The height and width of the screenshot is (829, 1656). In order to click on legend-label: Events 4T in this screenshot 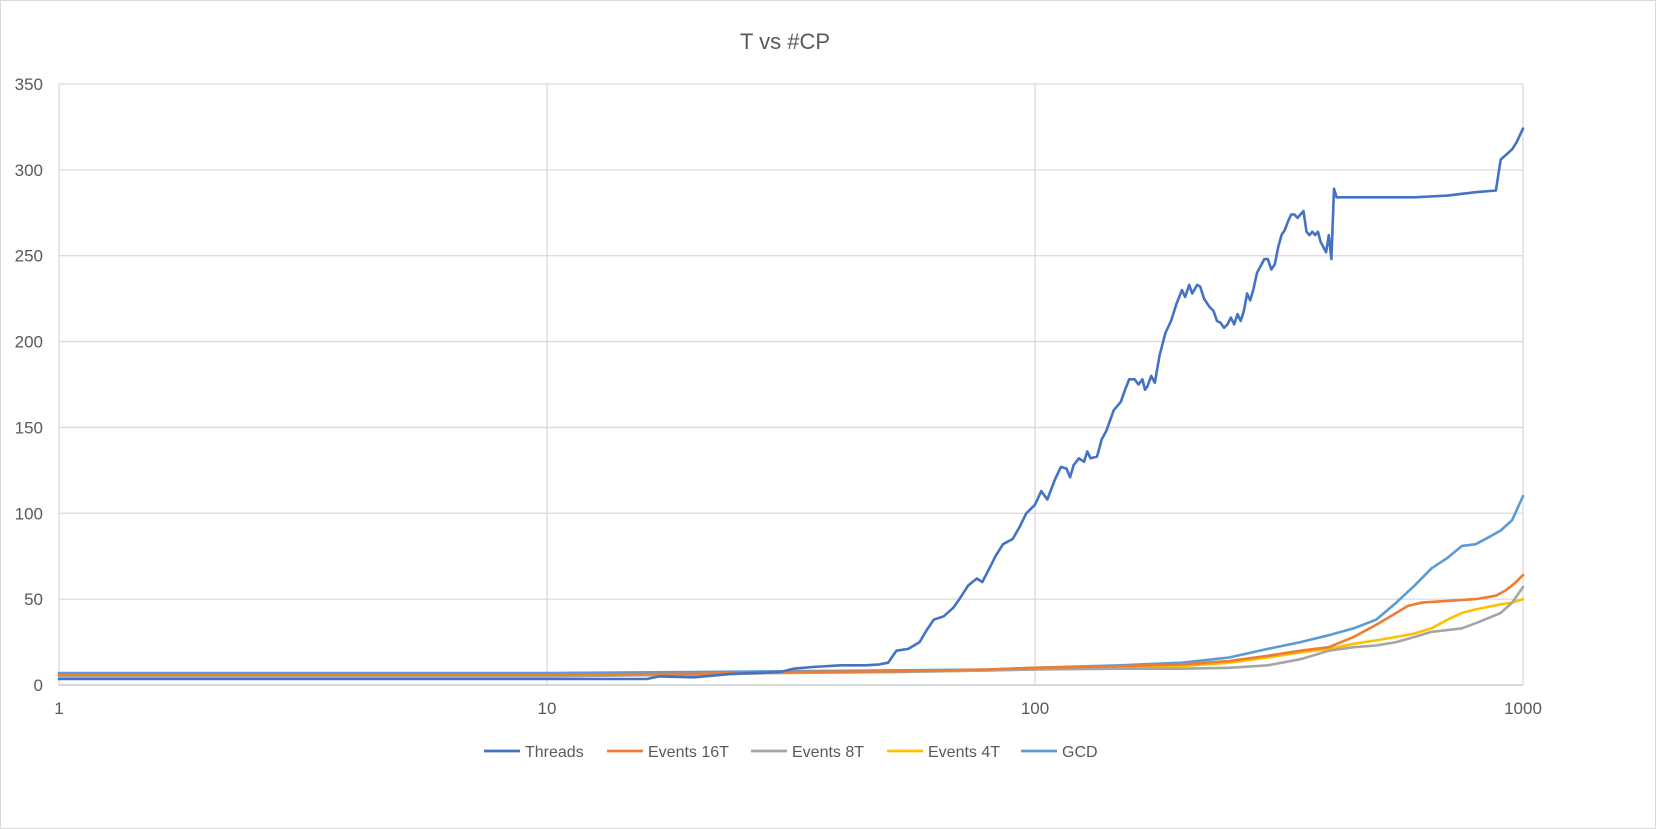, I will do `click(964, 752)`.